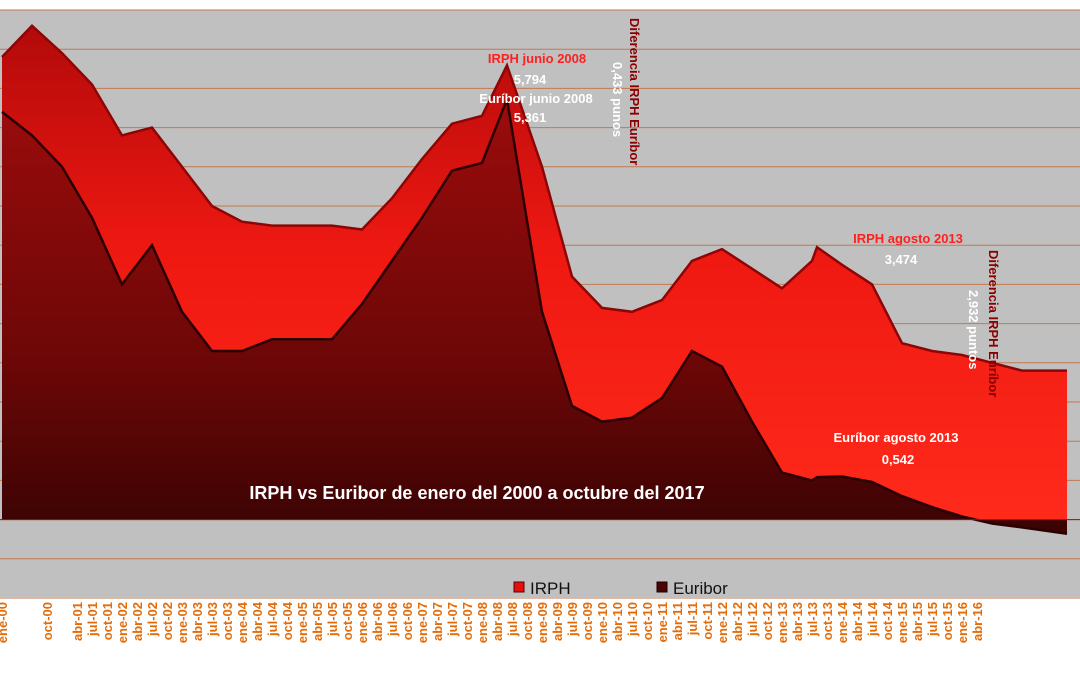 The image size is (1080, 675). Describe the element at coordinates (530, 117) in the screenshot. I see `euribor-2008-value: 5,361` at that location.